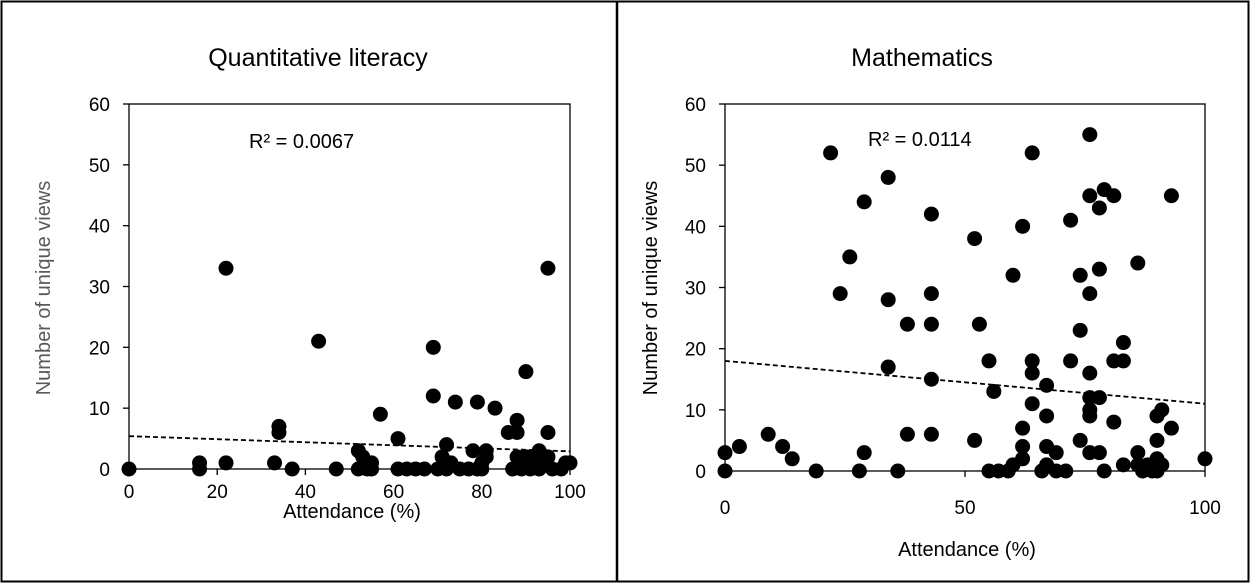  Describe the element at coordinates (99, 409) in the screenshot. I see `y-tick-label: 10` at that location.